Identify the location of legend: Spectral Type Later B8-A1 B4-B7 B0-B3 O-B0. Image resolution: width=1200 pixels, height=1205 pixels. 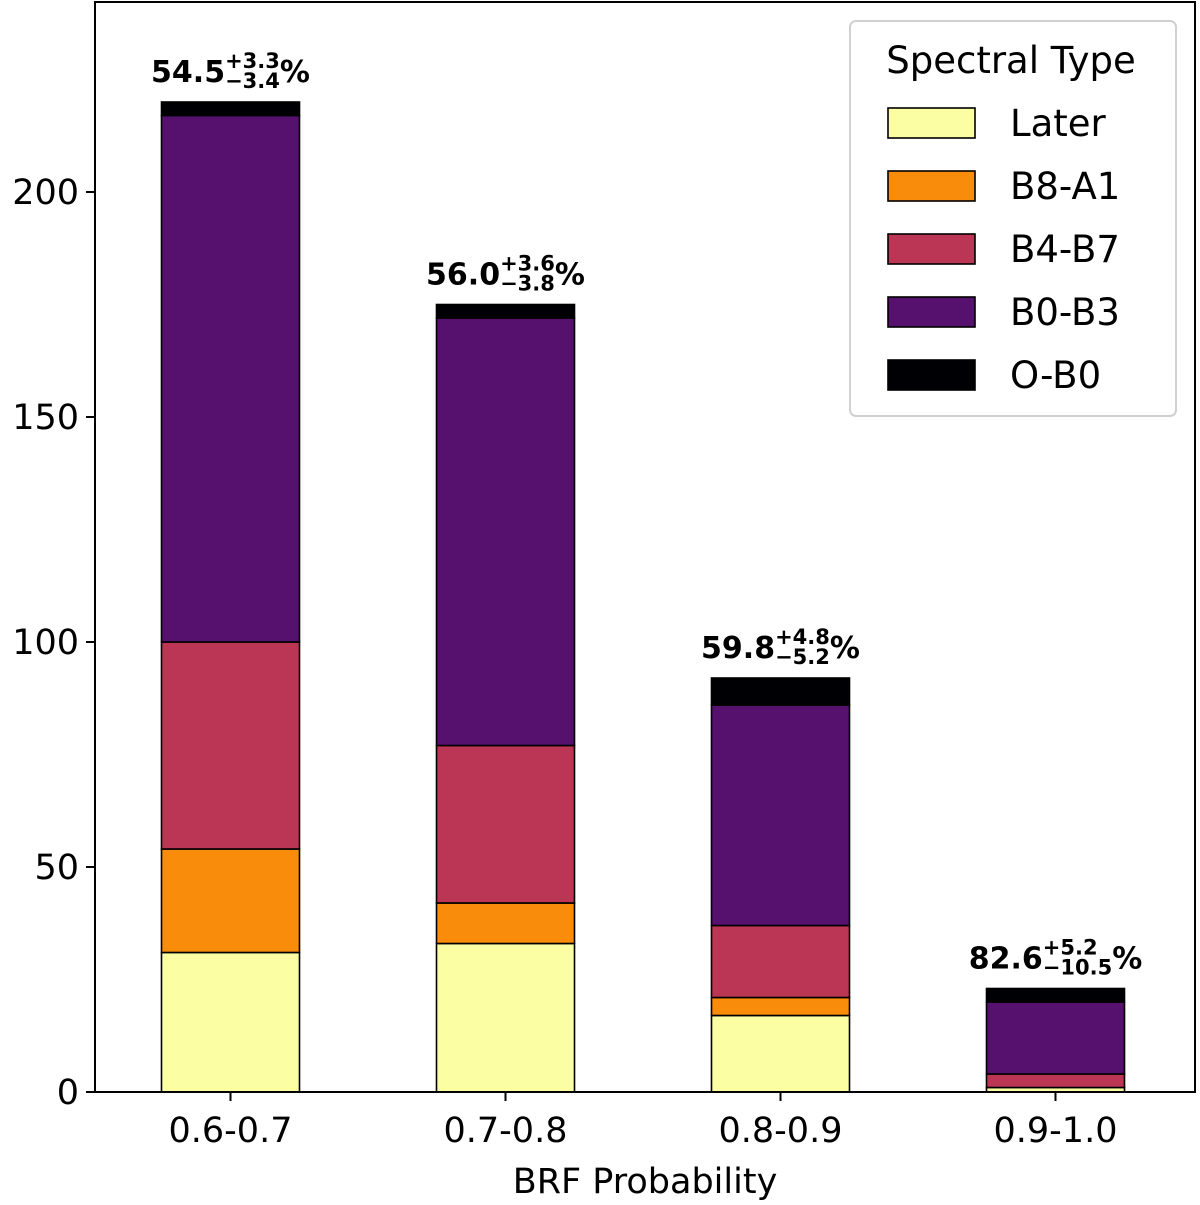
(1013, 218).